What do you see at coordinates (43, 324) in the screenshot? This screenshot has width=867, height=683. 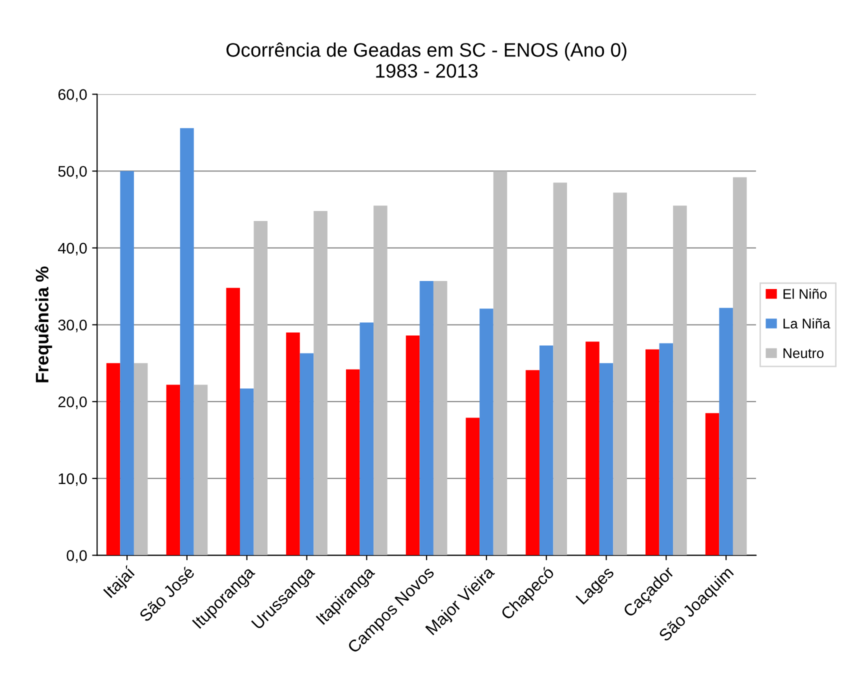 I see `y-axis-title: Frequência %` at bounding box center [43, 324].